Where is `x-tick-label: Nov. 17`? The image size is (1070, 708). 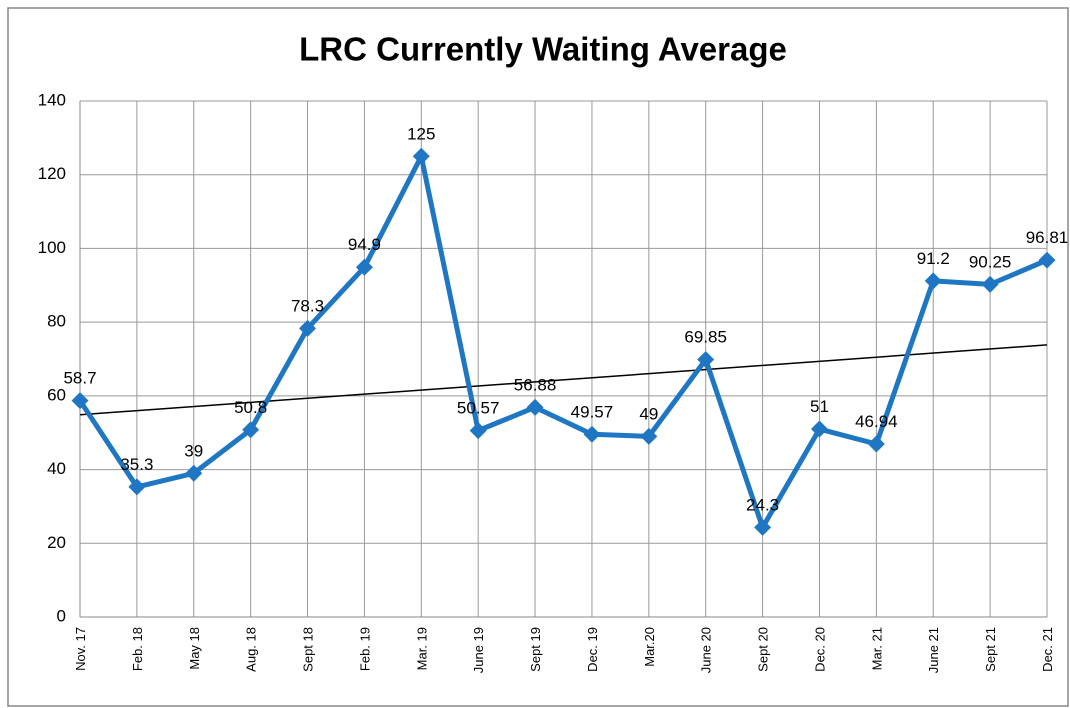 x-tick-label: Nov. 17 is located at coordinates (80, 649).